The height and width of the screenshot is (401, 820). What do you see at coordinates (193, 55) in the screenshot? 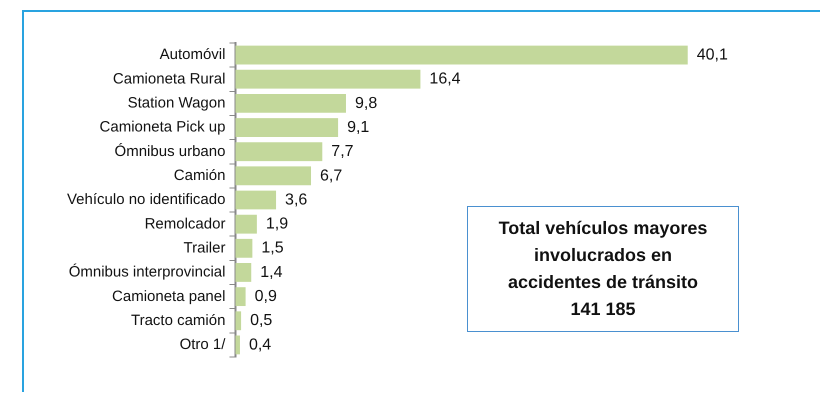
I see `y-tick-label: Automóvil` at bounding box center [193, 55].